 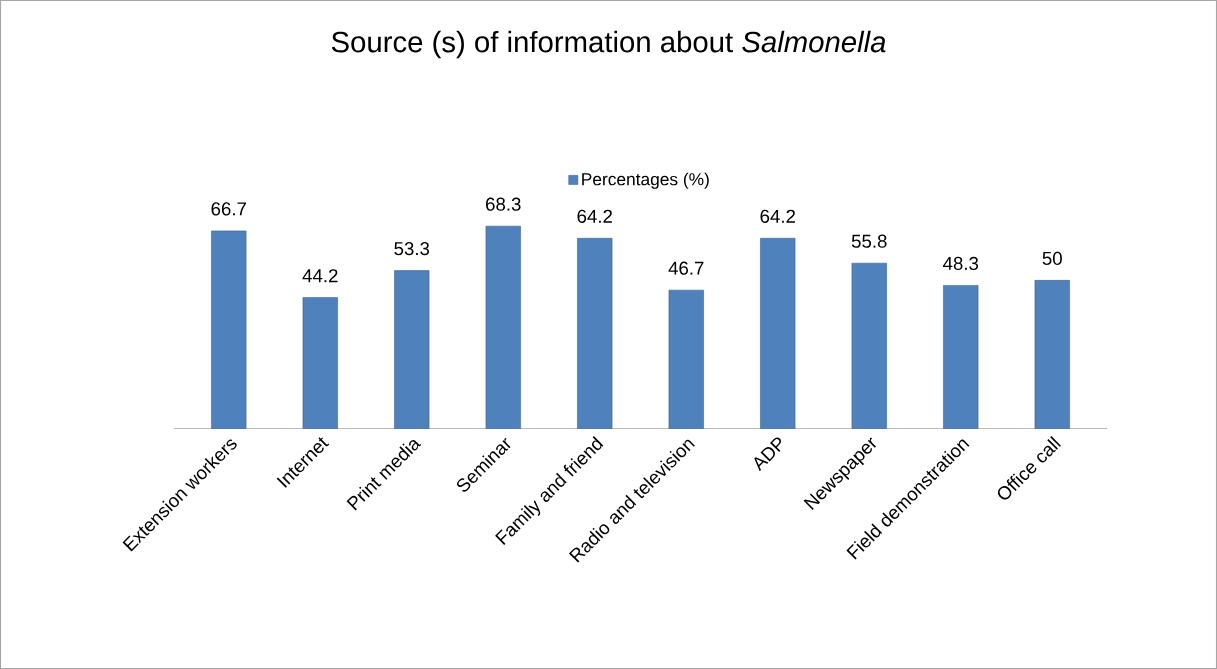 I want to click on data-label: 68.3, so click(x=503, y=204).